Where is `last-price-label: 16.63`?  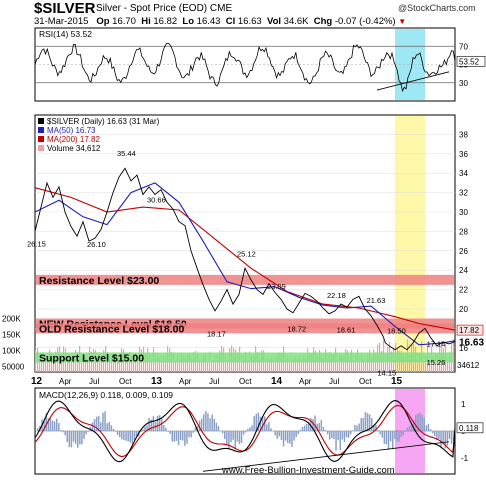 last-price-label: 16.63 is located at coordinates (471, 343).